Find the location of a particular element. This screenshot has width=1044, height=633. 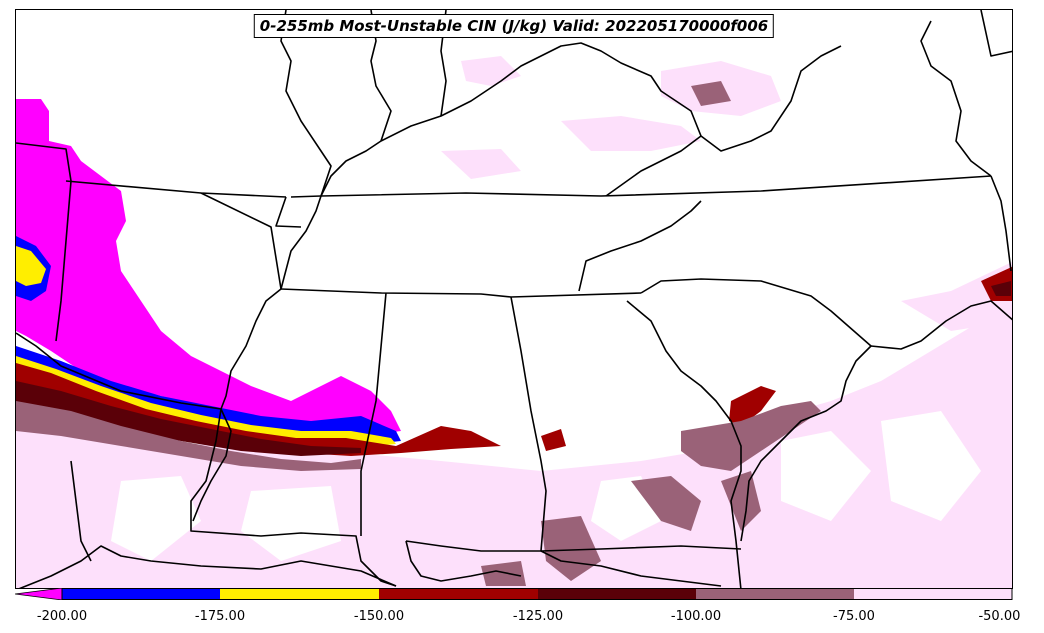

colorbar-tick-label: -100.00 is located at coordinates (696, 616).